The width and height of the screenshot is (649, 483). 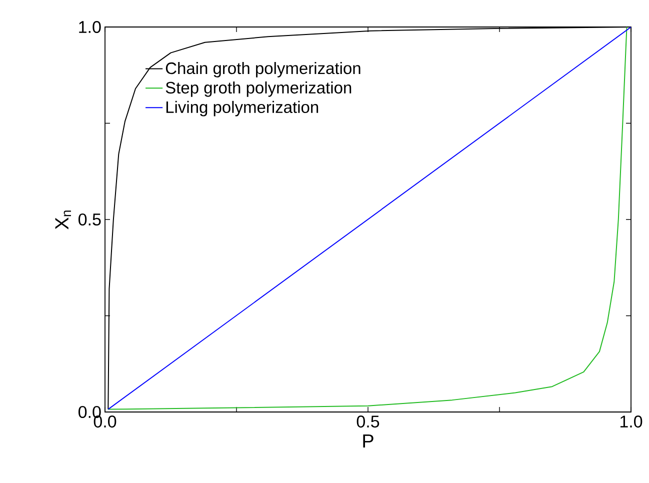 What do you see at coordinates (242, 108) in the screenshot?
I see `legend-label: Living polymerization` at bounding box center [242, 108].